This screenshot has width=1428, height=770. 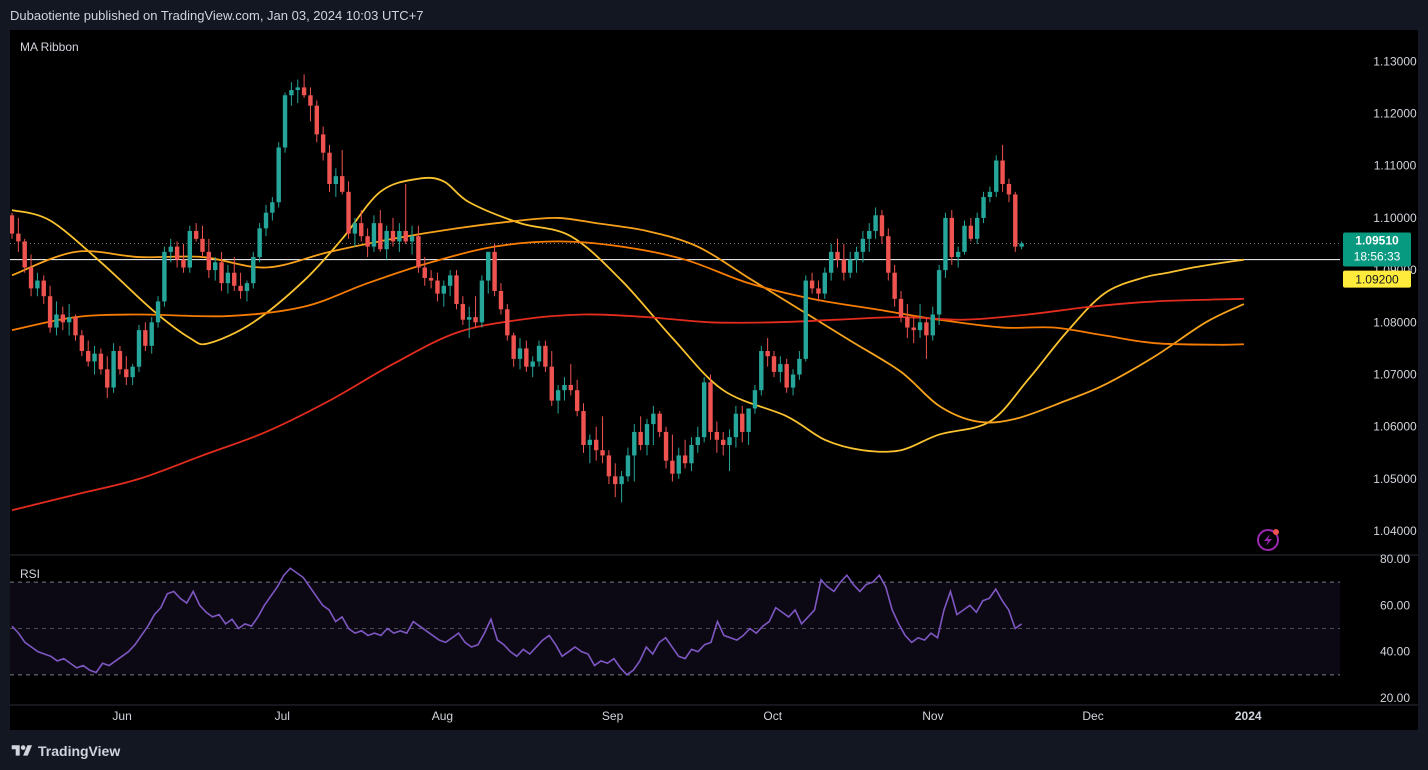 I want to click on price-tick-label: 1.08000, so click(x=1395, y=322).